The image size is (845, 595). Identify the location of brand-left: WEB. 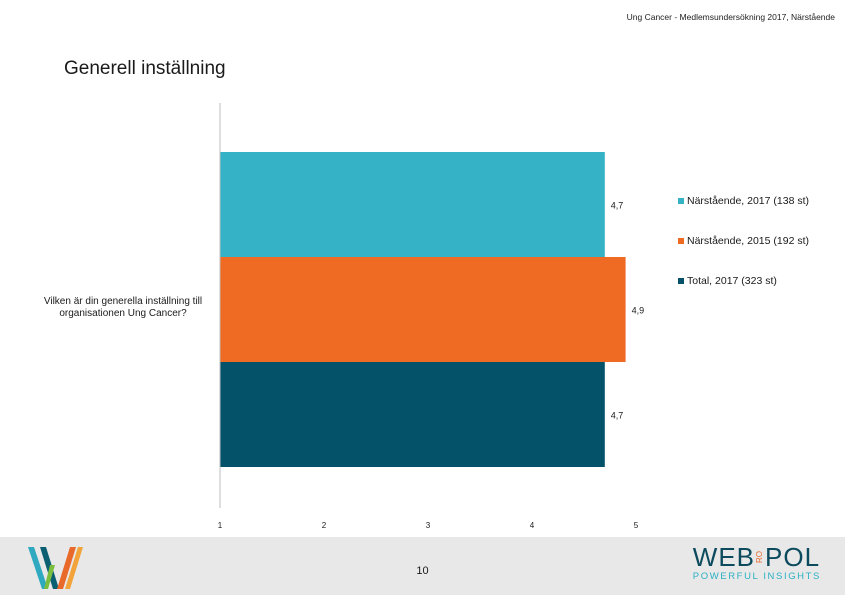
(724, 557).